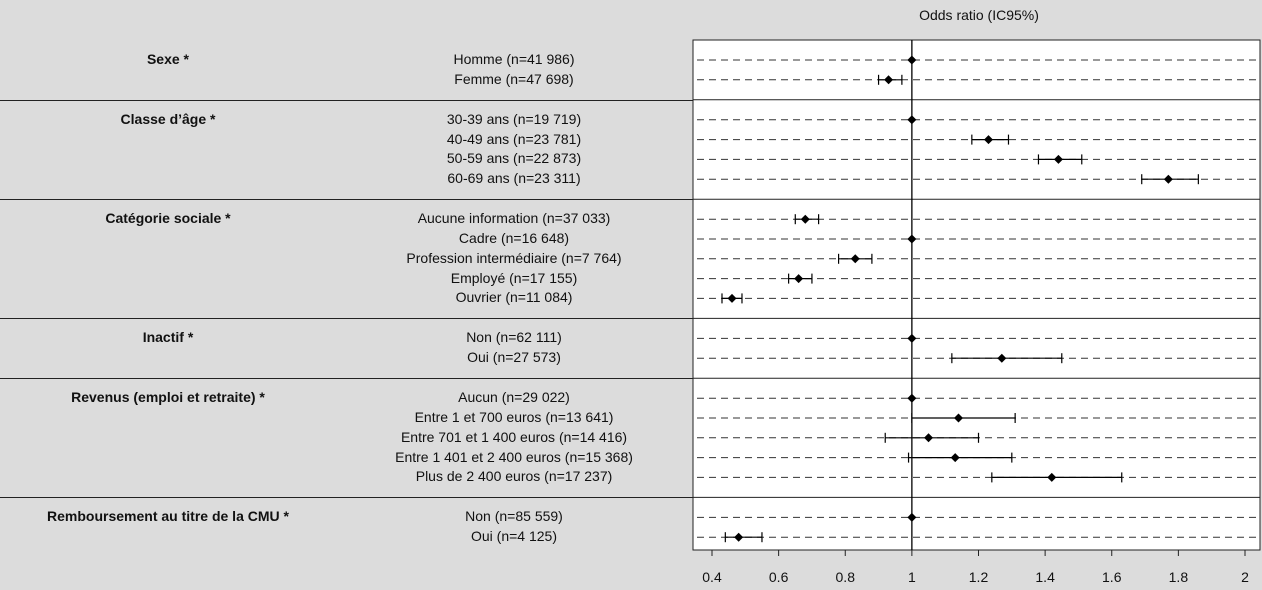  Describe the element at coordinates (514, 158) in the screenshot. I see `category-label: 50-59 ans (n=22 873)` at that location.